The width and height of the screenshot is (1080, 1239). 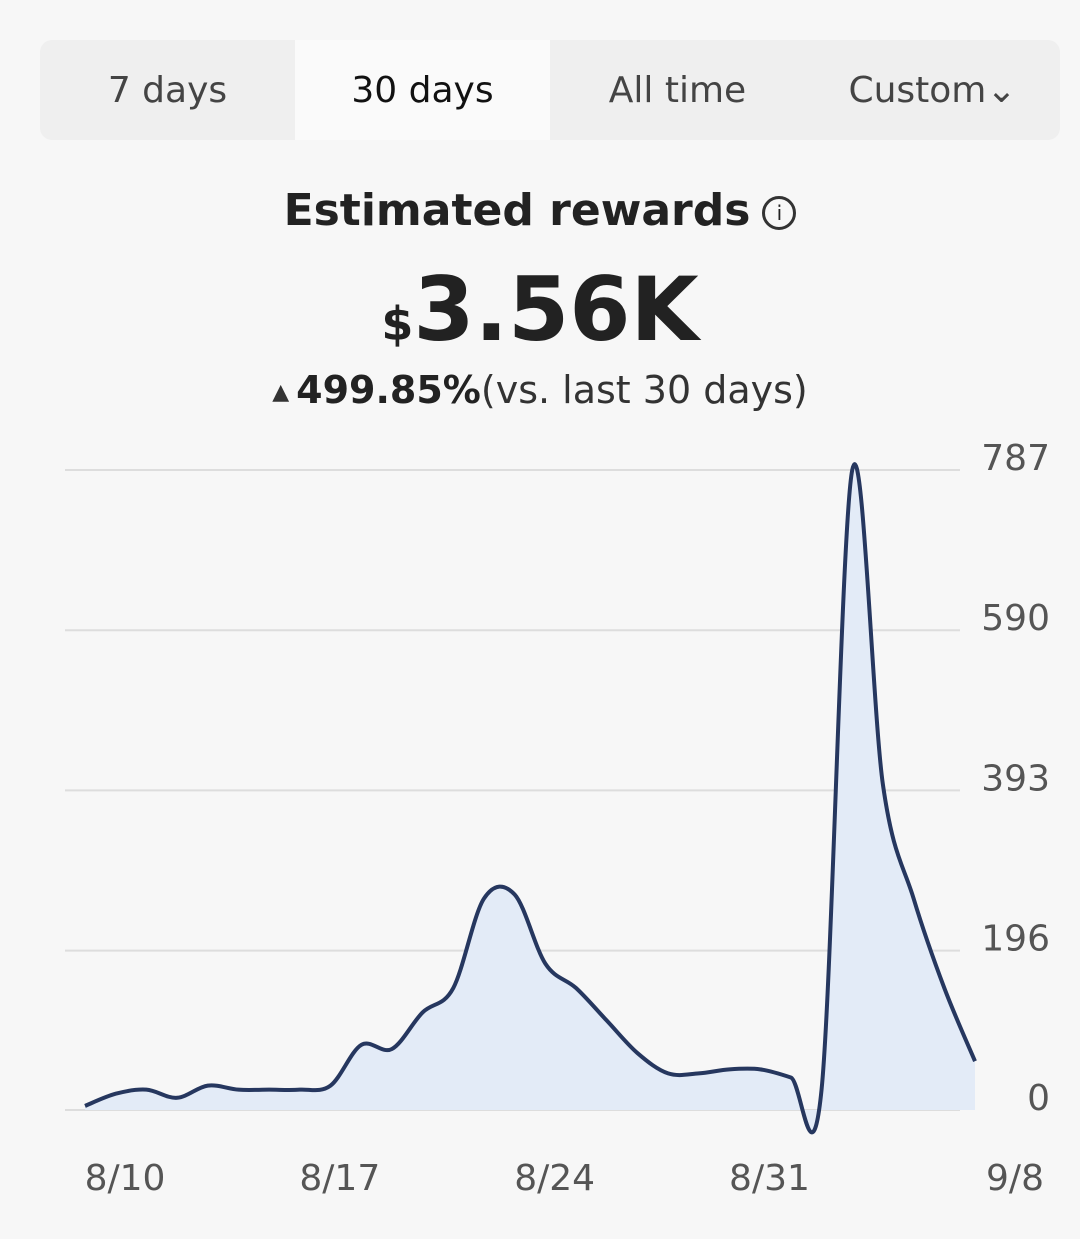 I want to click on title-text: Estimated rewards, so click(x=517, y=210).